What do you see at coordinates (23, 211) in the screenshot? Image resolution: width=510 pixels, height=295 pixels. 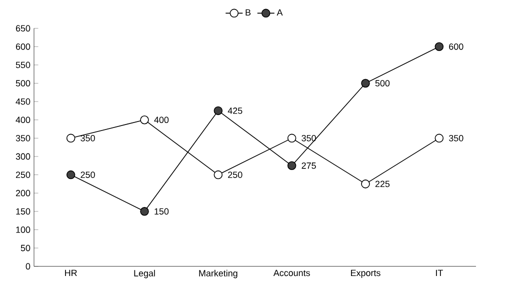 I see `y-tick-label: 150` at bounding box center [23, 211].